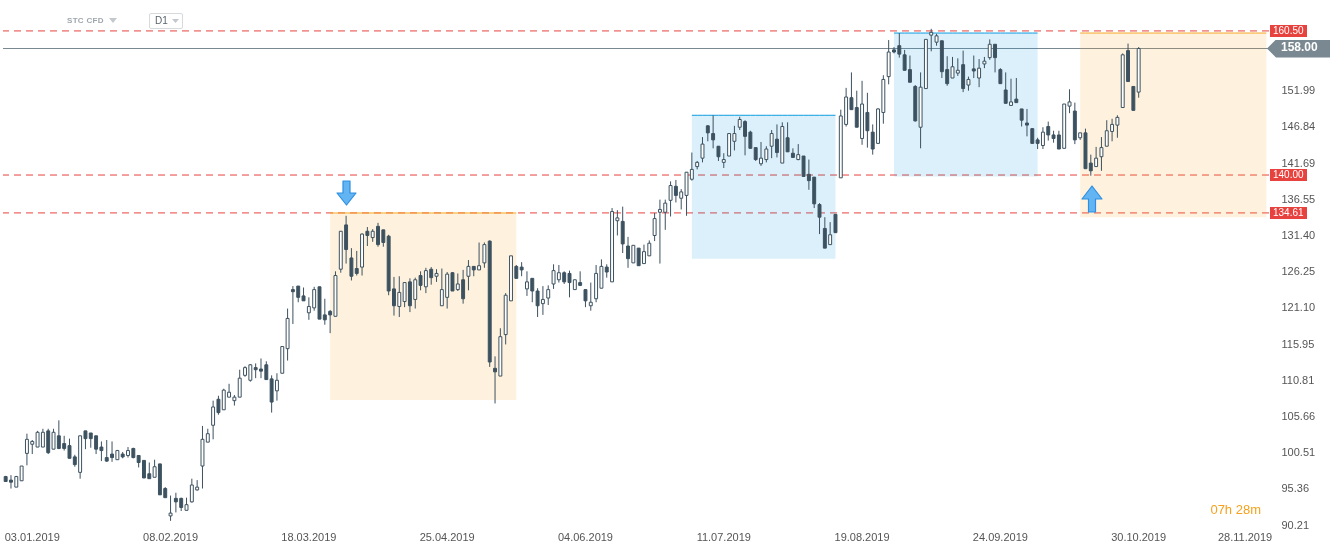  Describe the element at coordinates (1288, 212) in the screenshot. I see `ref-line-label: 134.61` at that location.